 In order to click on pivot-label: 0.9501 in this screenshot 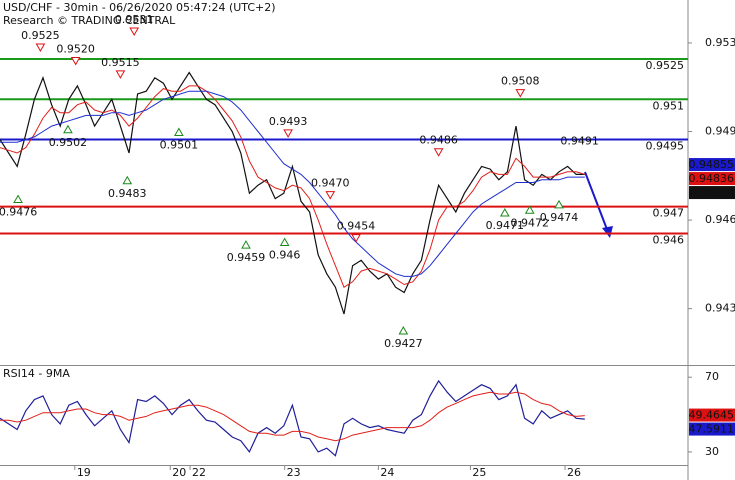, I will do `click(179, 144)`.